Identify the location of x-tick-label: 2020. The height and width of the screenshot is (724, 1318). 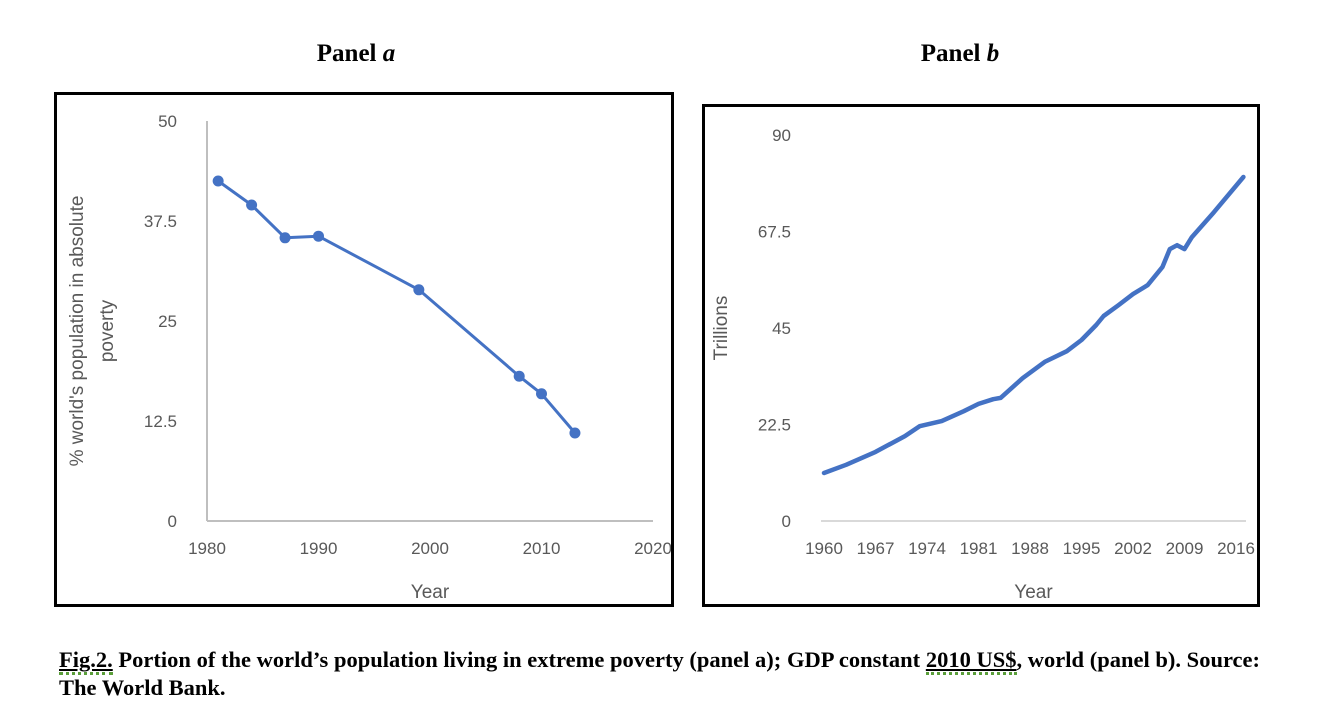
(652, 548).